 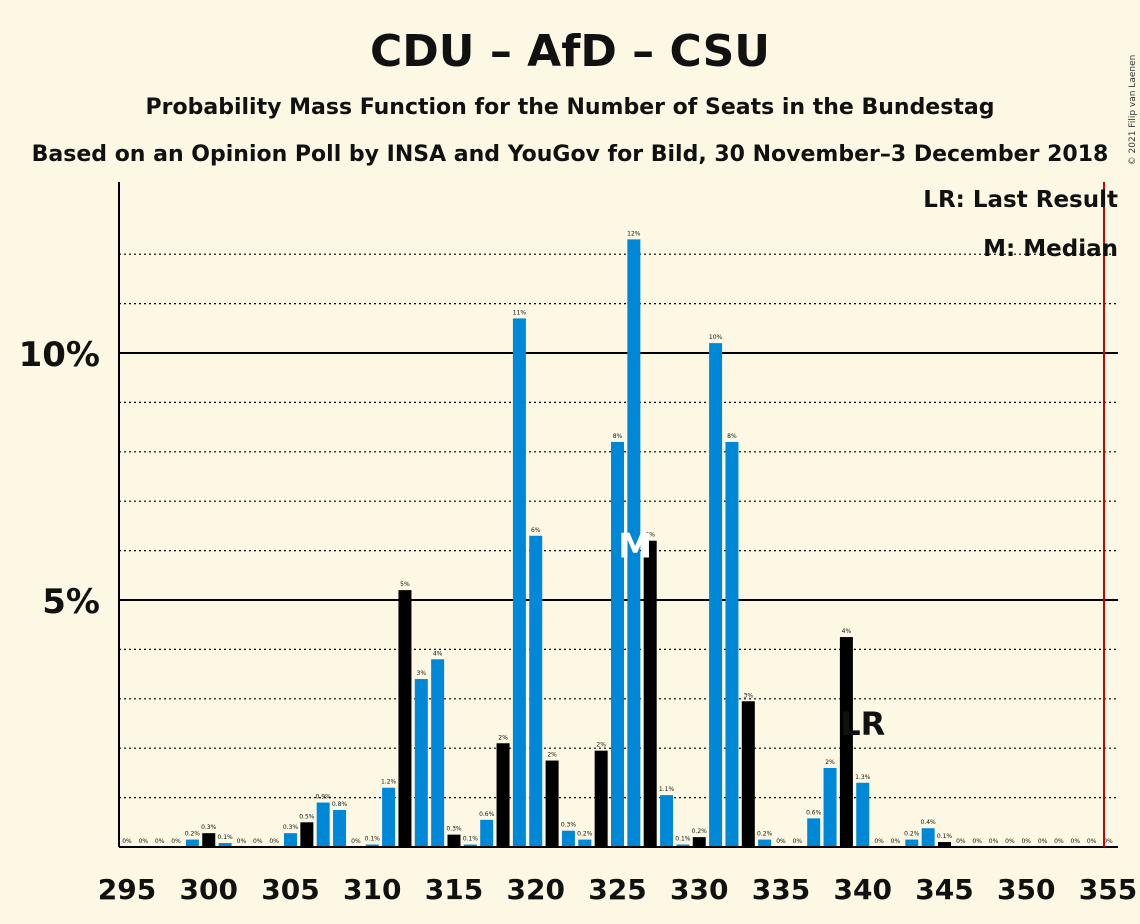 What do you see at coordinates (1020, 200) in the screenshot?
I see `legend-last-result: LR: Last Result` at bounding box center [1020, 200].